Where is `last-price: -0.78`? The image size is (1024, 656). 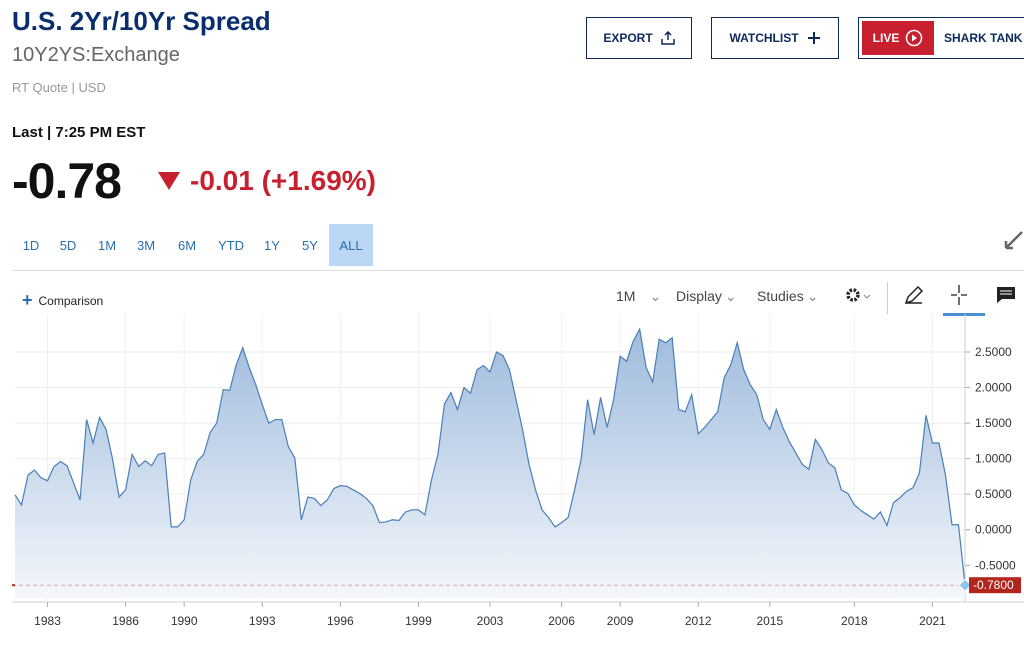 last-price: -0.78 is located at coordinates (67, 181).